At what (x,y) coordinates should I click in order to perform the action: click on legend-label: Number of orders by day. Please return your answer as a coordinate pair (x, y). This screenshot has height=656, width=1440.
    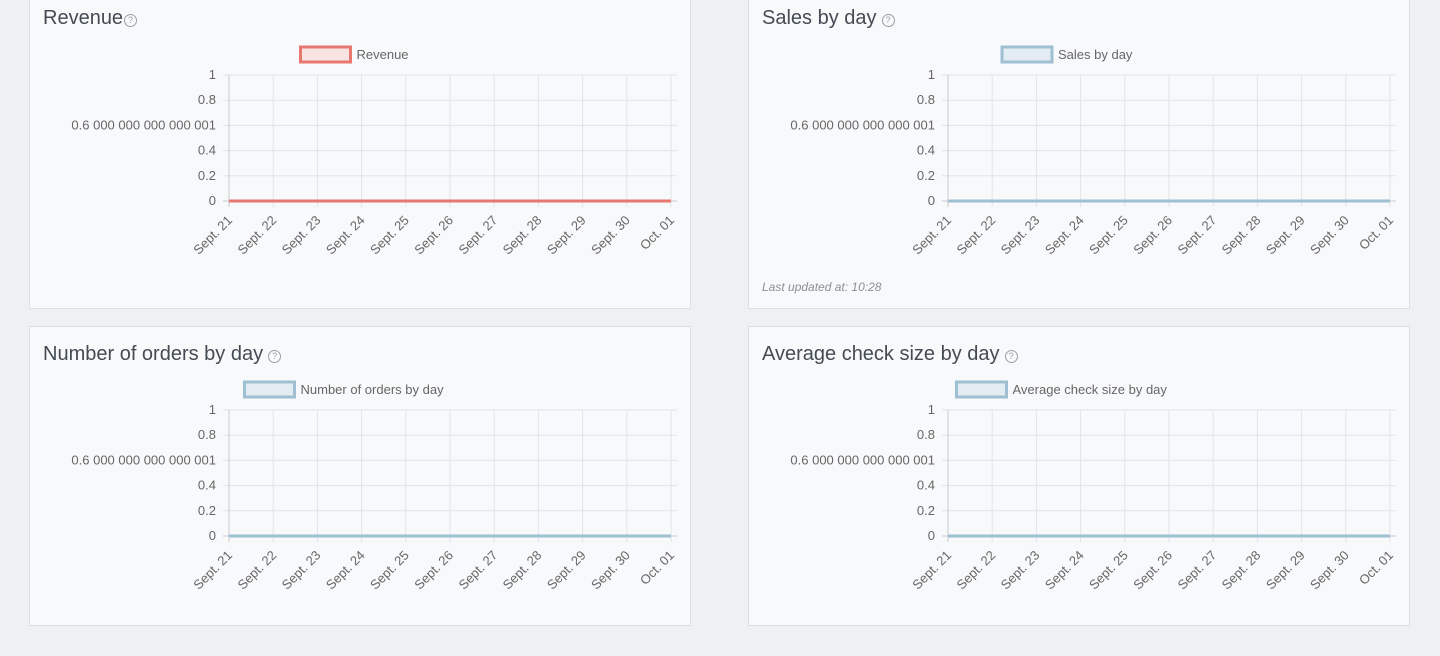
    Looking at the image, I should click on (373, 389).